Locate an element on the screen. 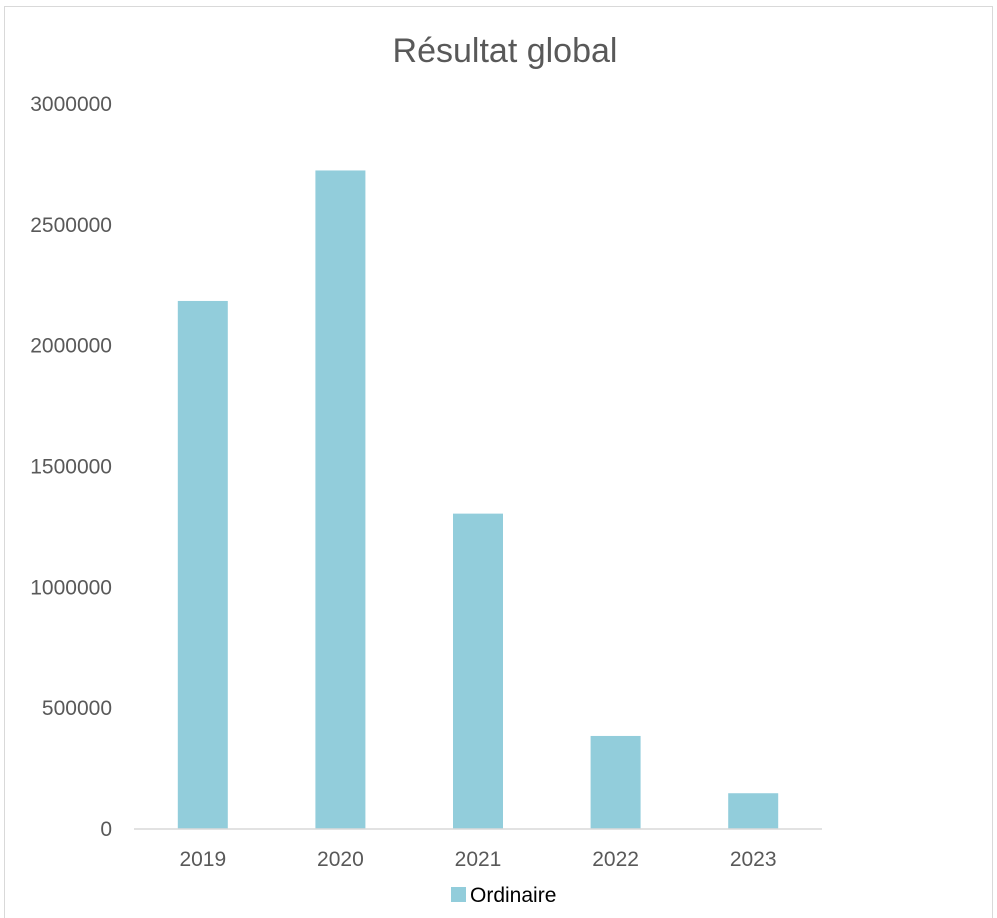 This screenshot has height=918, width=997. x-tick-label: 2019 is located at coordinates (202, 859).